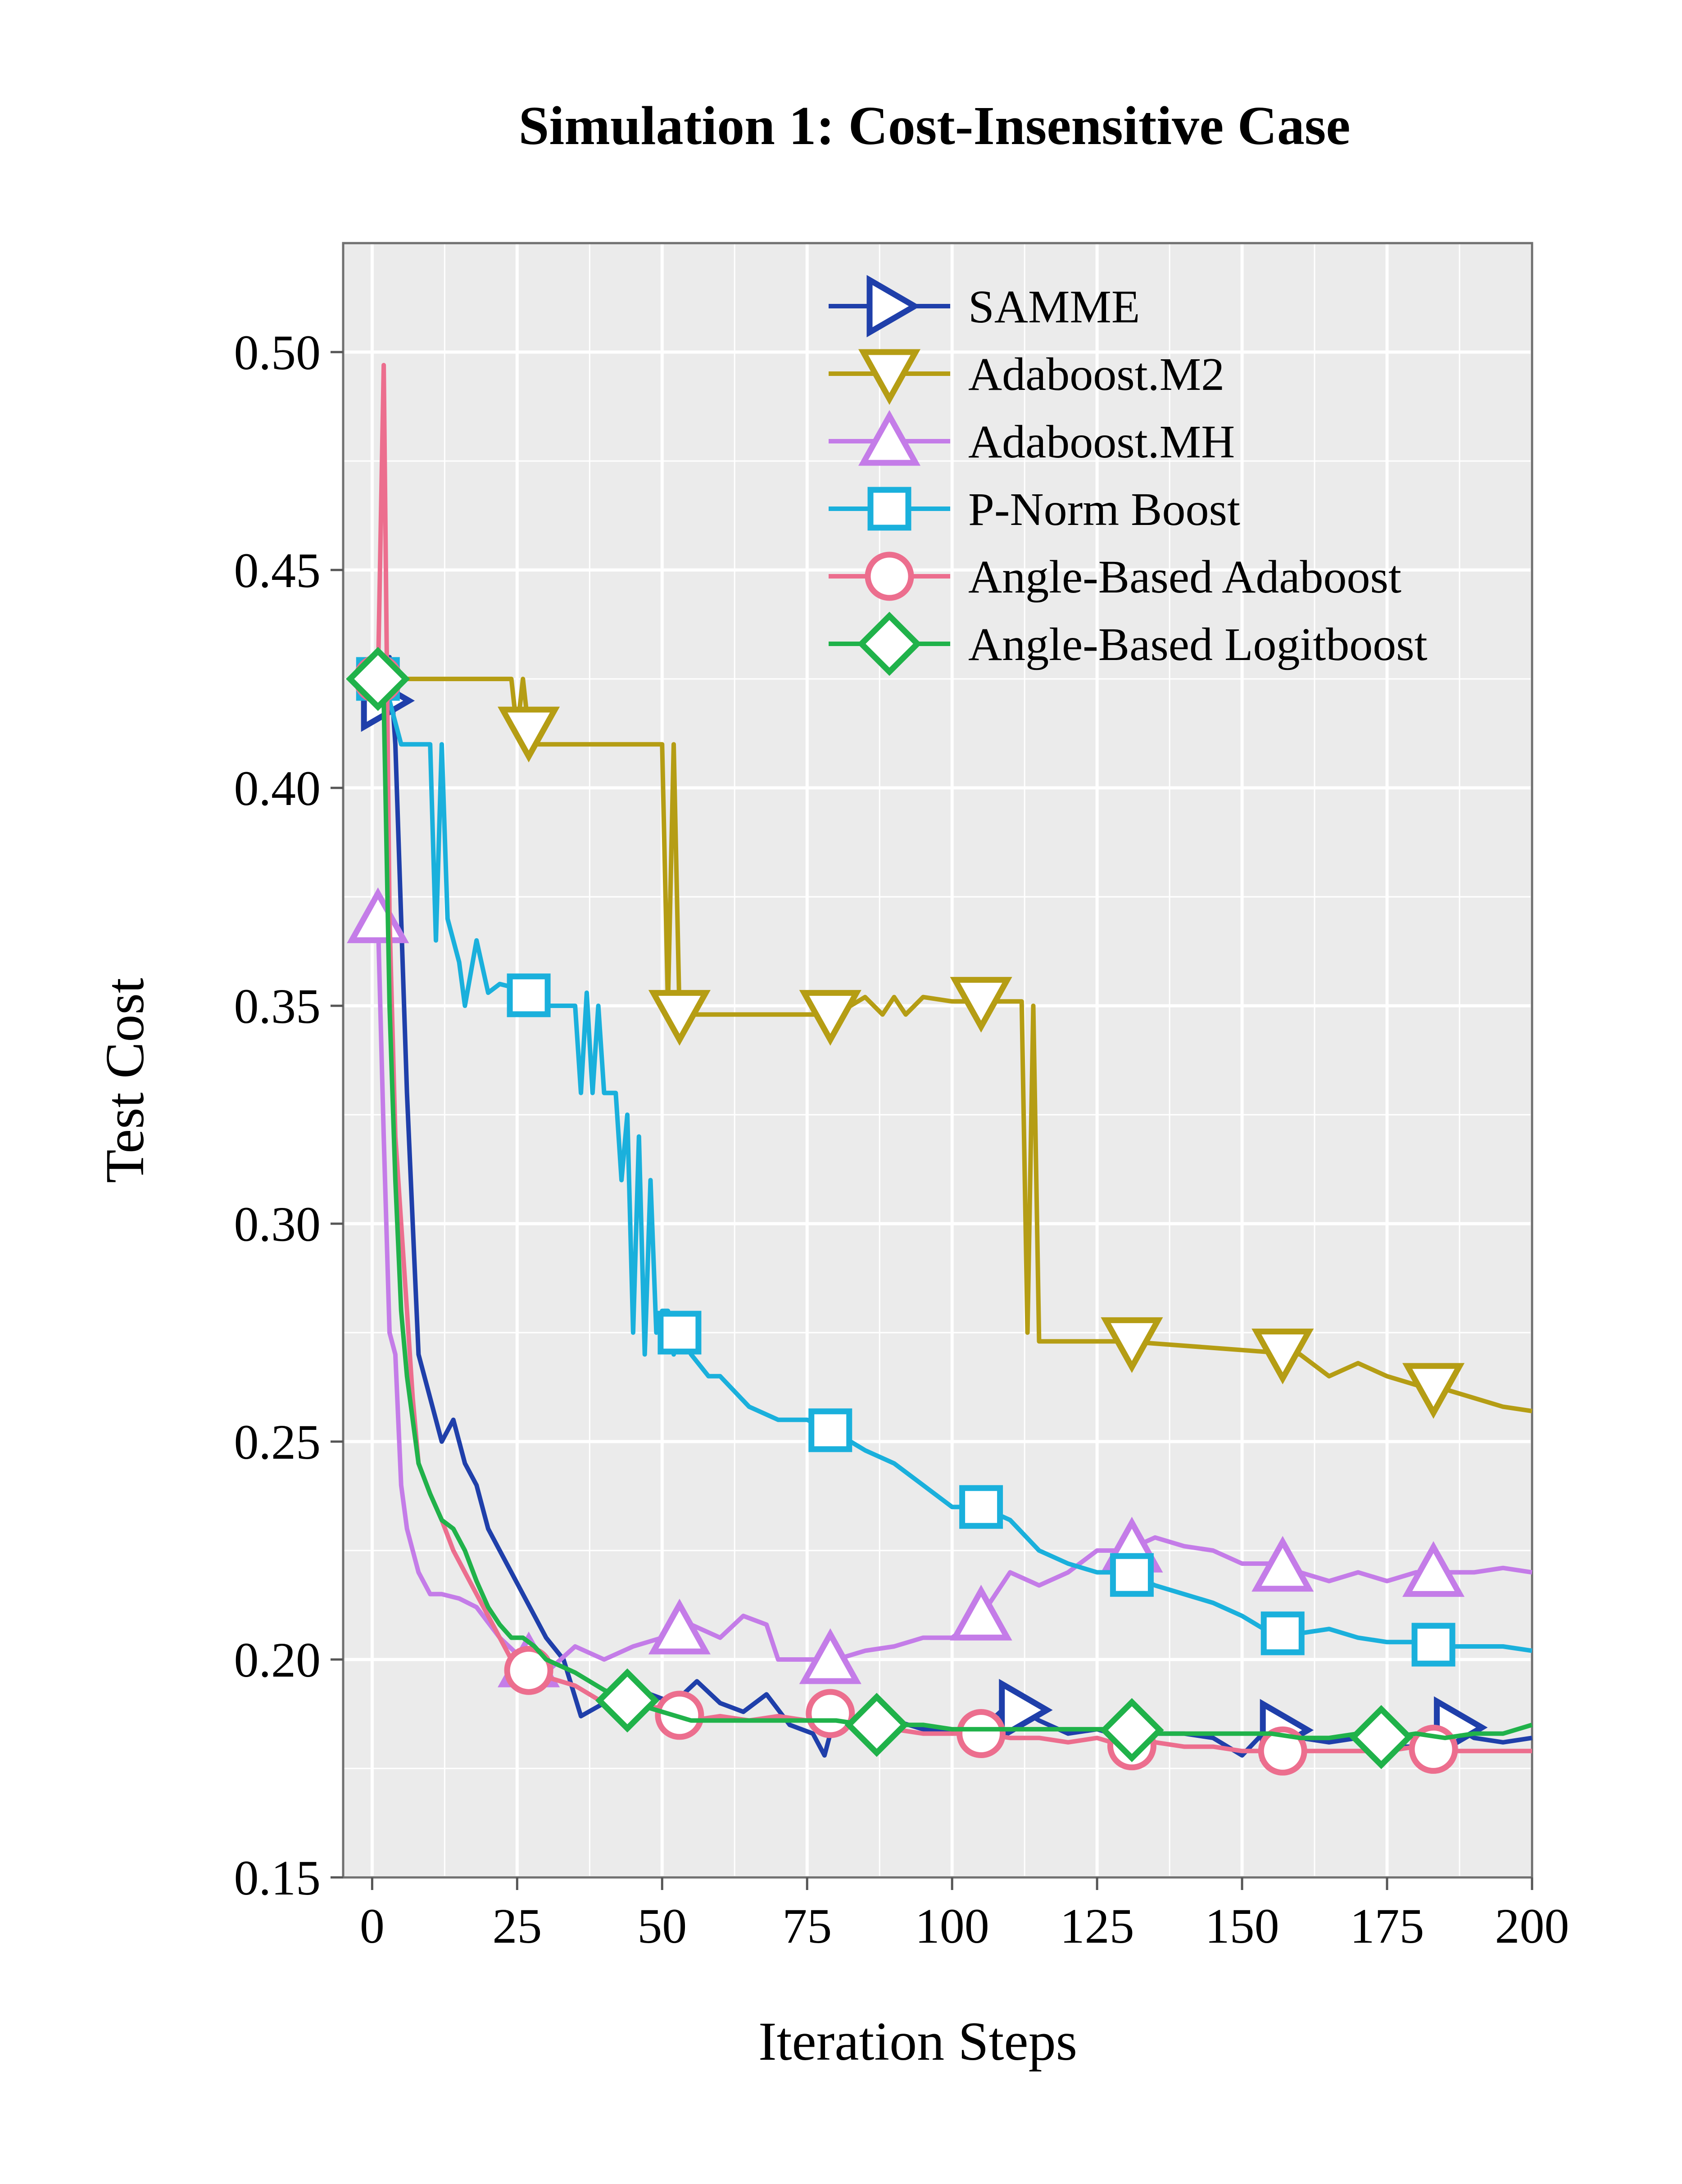 This screenshot has height=2184, width=1682. What do you see at coordinates (918, 2042) in the screenshot?
I see `x-axis-label: Iteration Steps` at bounding box center [918, 2042].